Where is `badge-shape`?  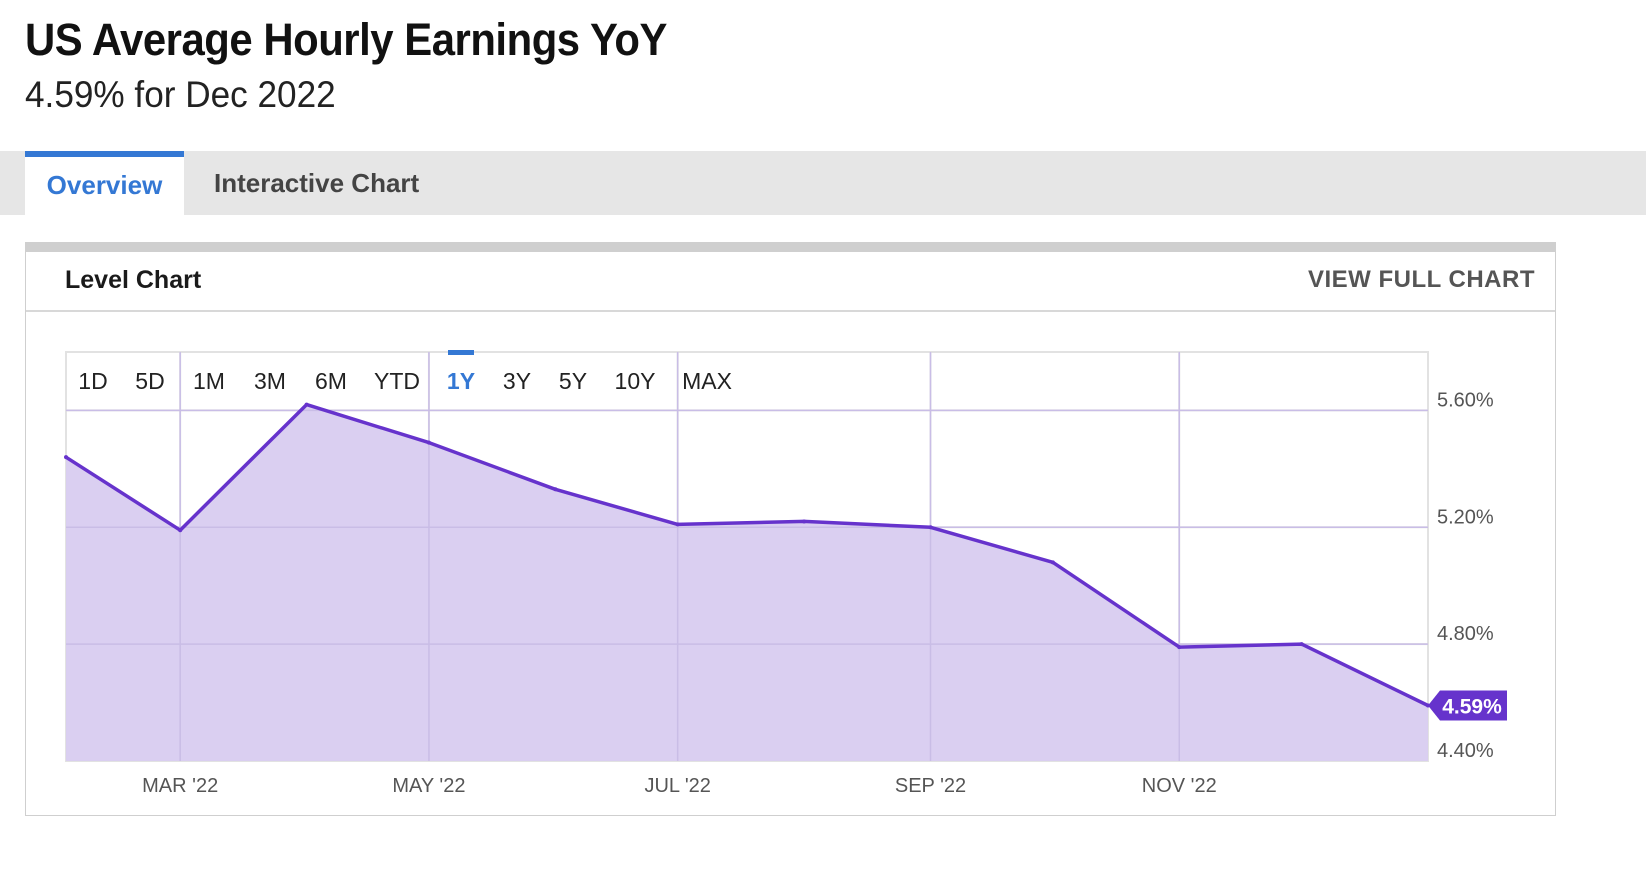
badge-shape is located at coordinates (1467, 705).